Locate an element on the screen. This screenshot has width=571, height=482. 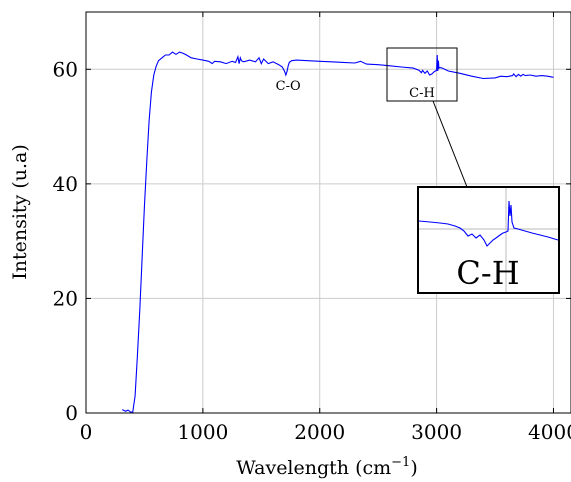
inset-plot: C-H is located at coordinates (488, 240).